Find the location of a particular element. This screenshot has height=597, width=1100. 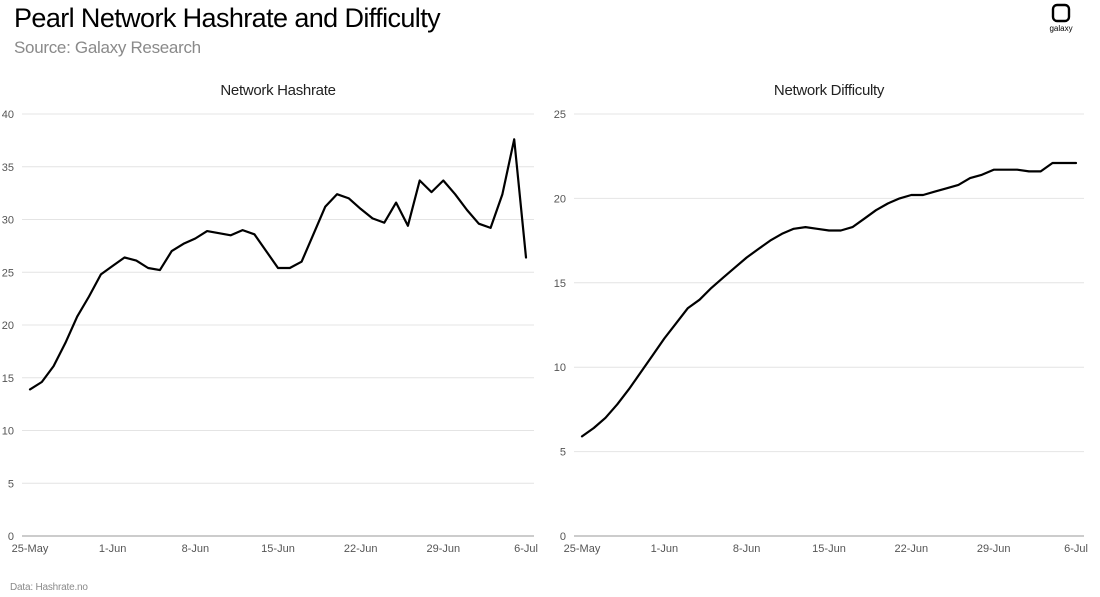

hashrate-chart-title: Network Hashrate is located at coordinates (277, 90).